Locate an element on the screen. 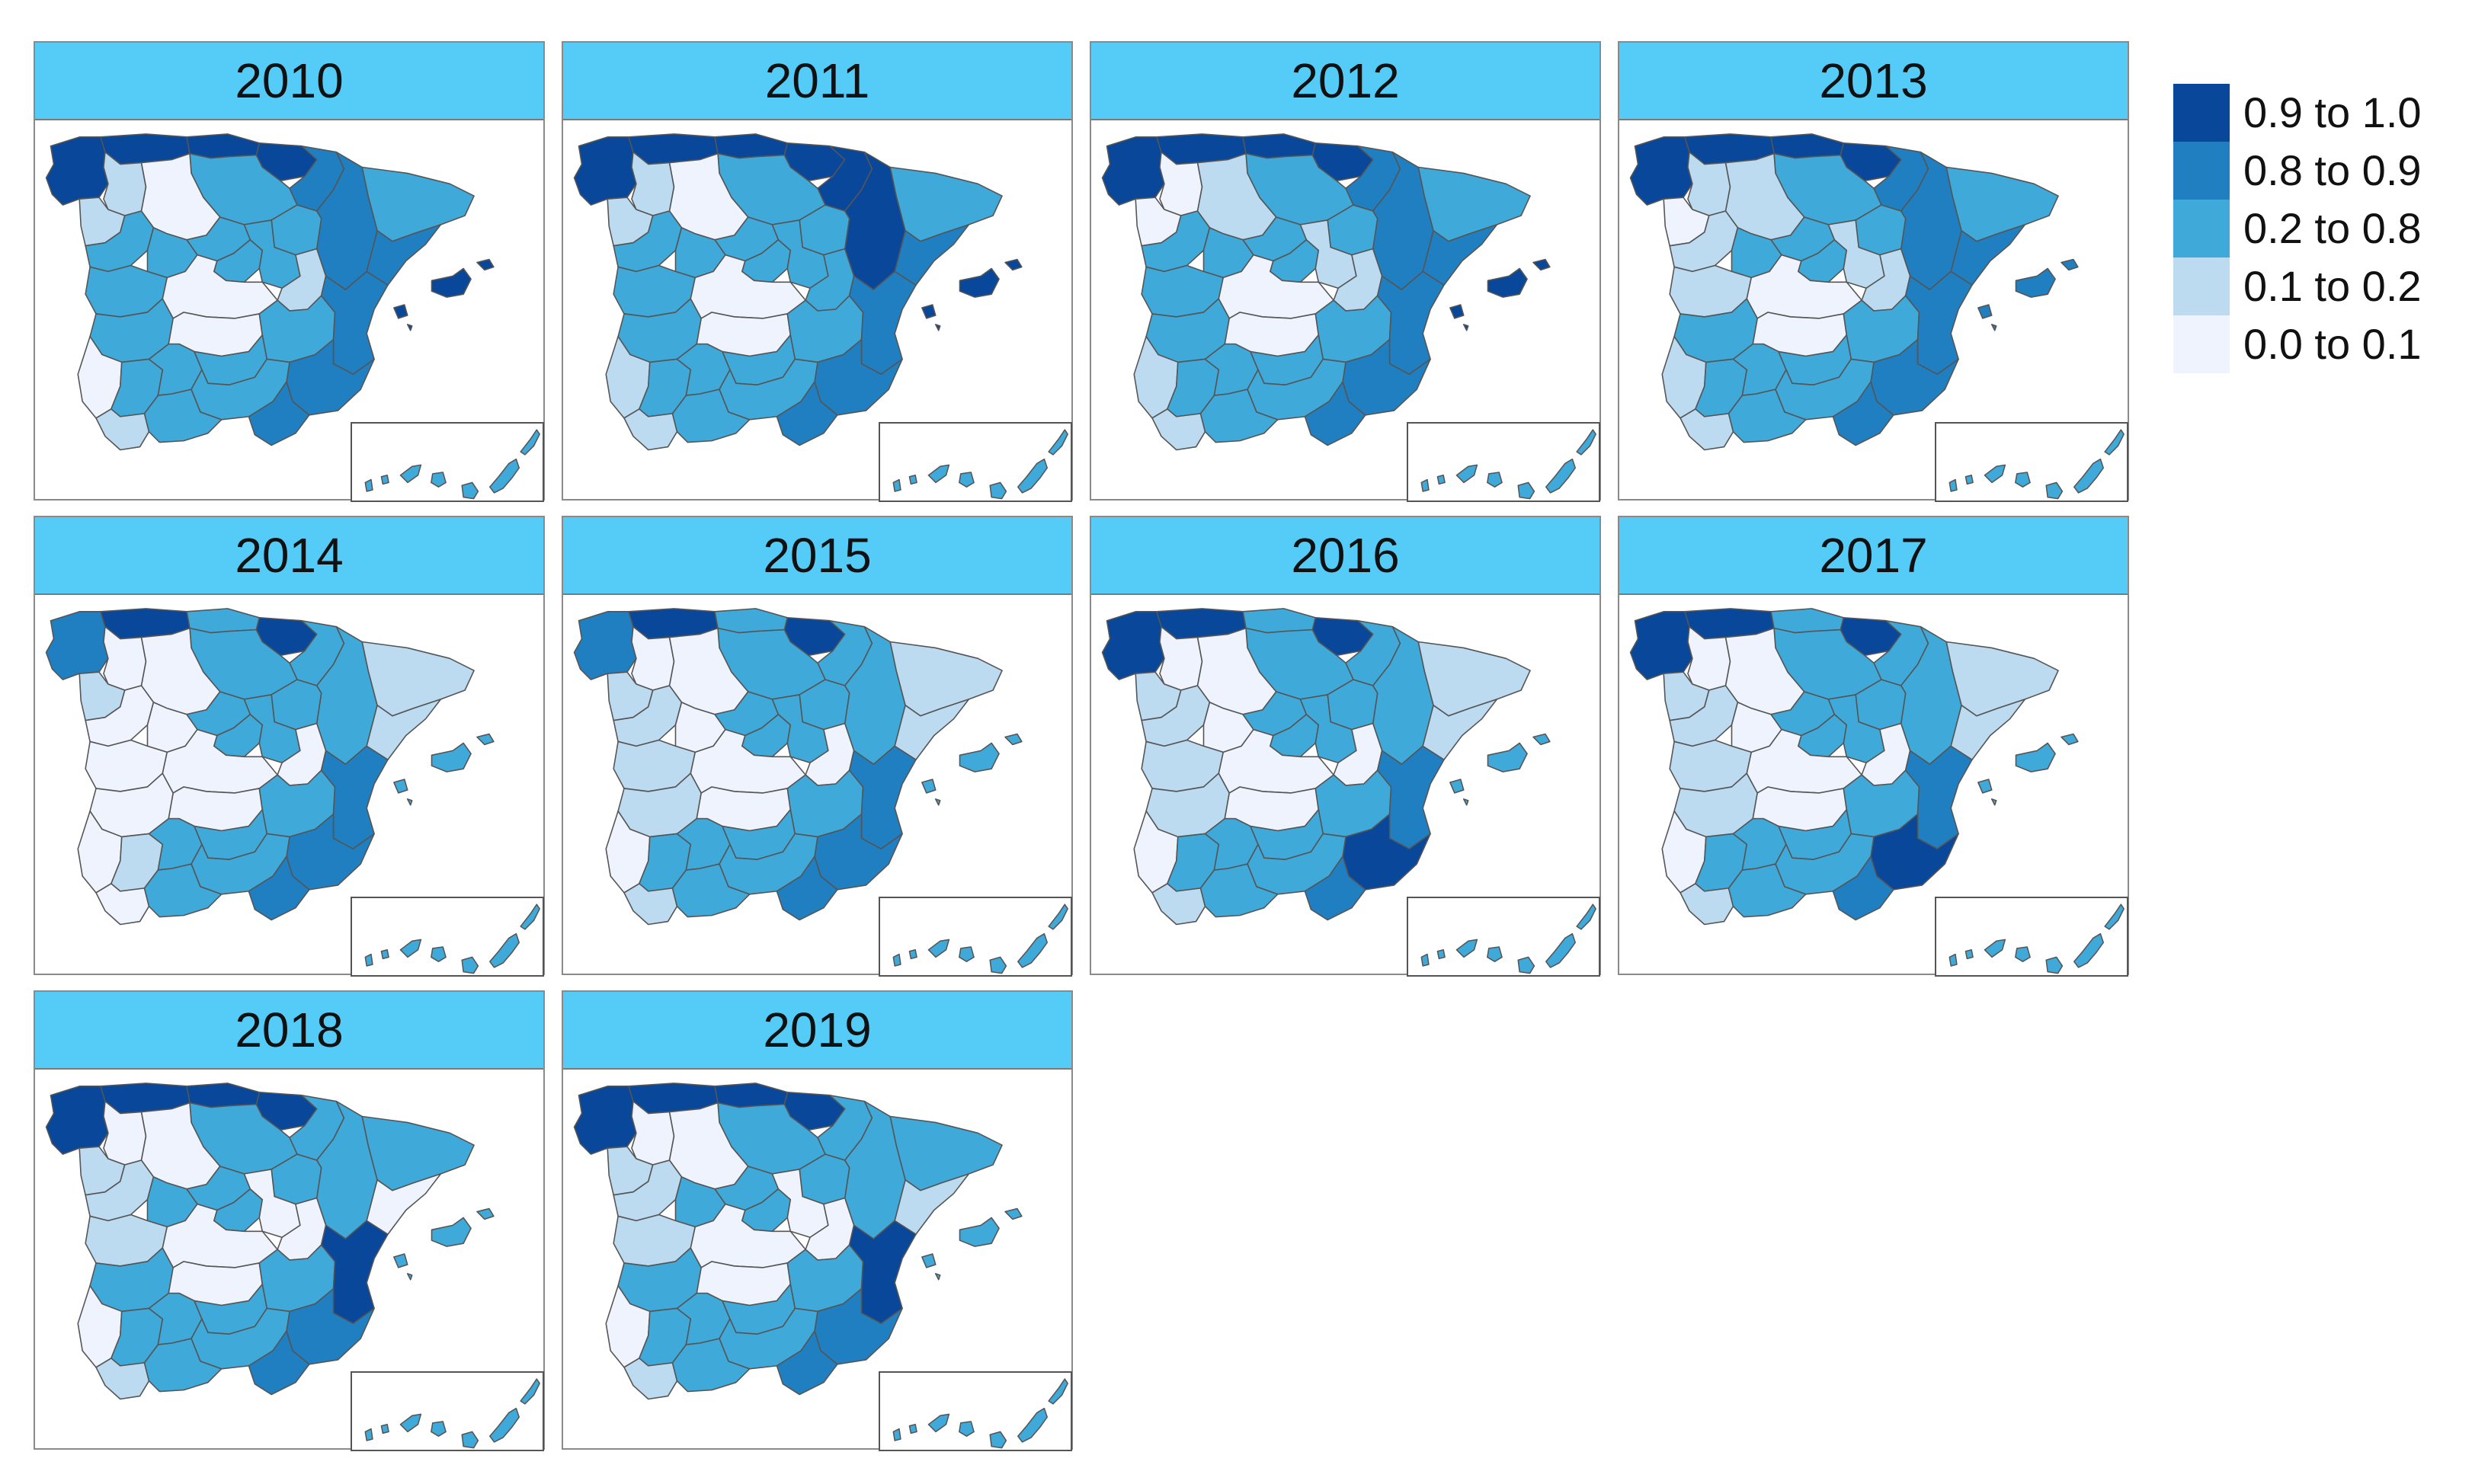 The width and height of the screenshot is (2472, 1484). legend-label: 0.2 to 0.8 is located at coordinates (2332, 228).